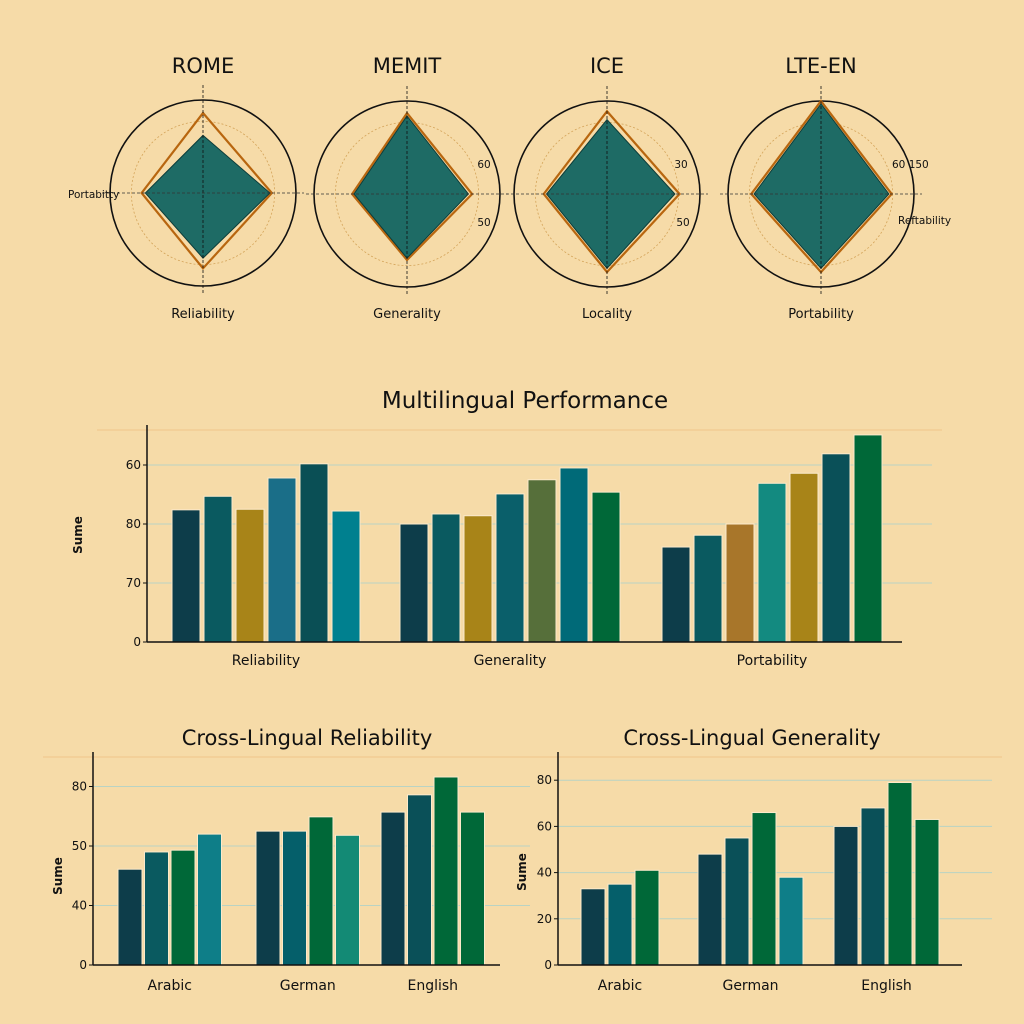 The image size is (1024, 1024). What do you see at coordinates (93, 195) in the screenshot?
I see `radar-tick-label: Portabitty` at bounding box center [93, 195].